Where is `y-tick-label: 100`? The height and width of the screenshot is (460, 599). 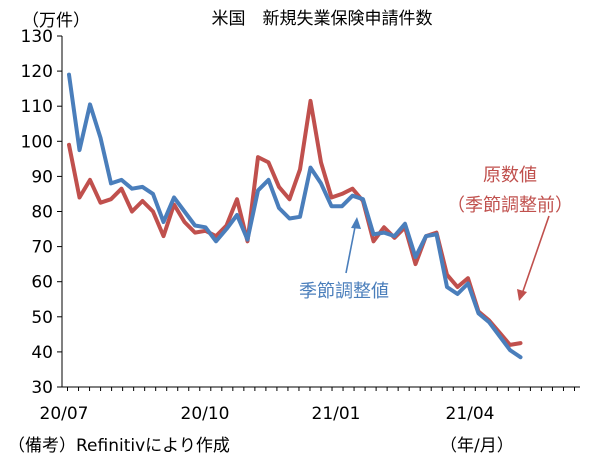
y-tick-label: 100 is located at coordinates (37, 142).